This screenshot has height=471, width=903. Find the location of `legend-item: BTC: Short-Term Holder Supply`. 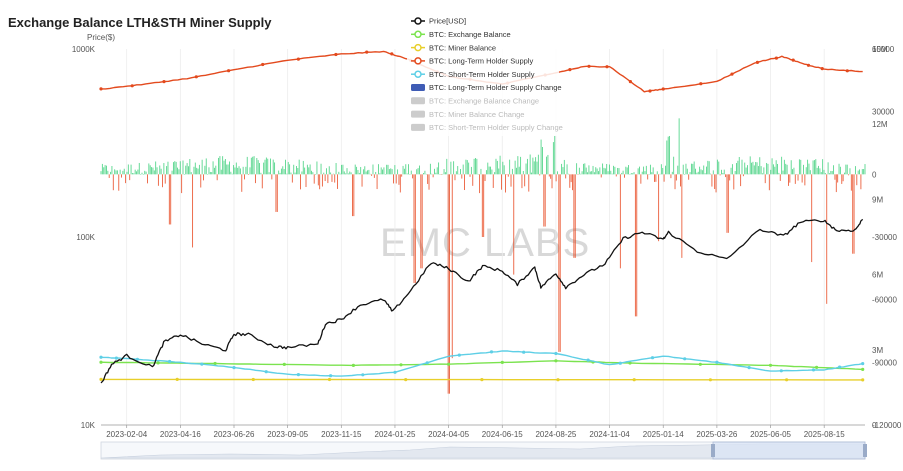

legend-item: BTC: Short-Term Holder Supply is located at coordinates (473, 74).